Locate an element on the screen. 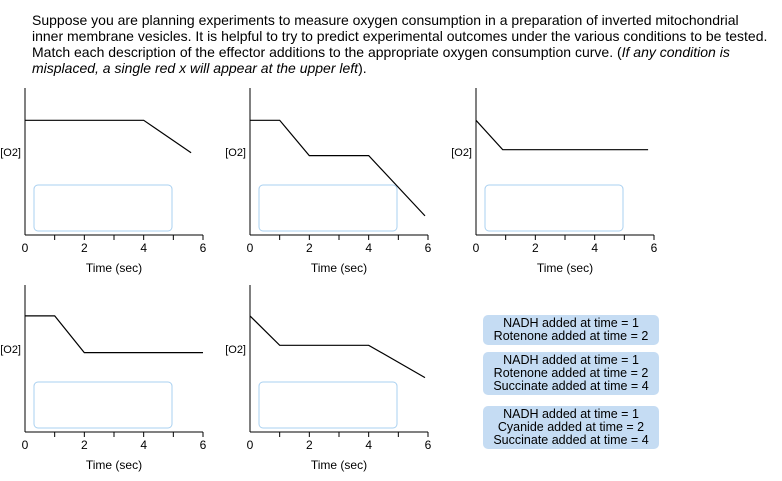 The image size is (782, 481). chart-panel-5: 0 2 4 6 Time (sec) [O2] is located at coordinates (328, 378).